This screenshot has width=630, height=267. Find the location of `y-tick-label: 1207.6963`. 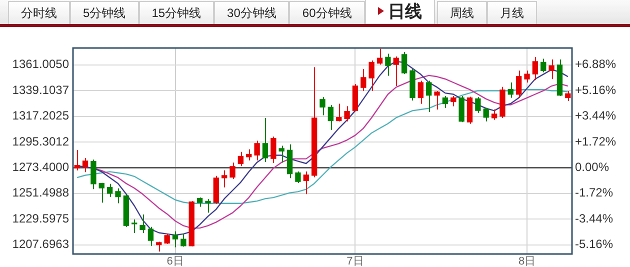

y-tick-label: 1207.6963 is located at coordinates (41, 244).